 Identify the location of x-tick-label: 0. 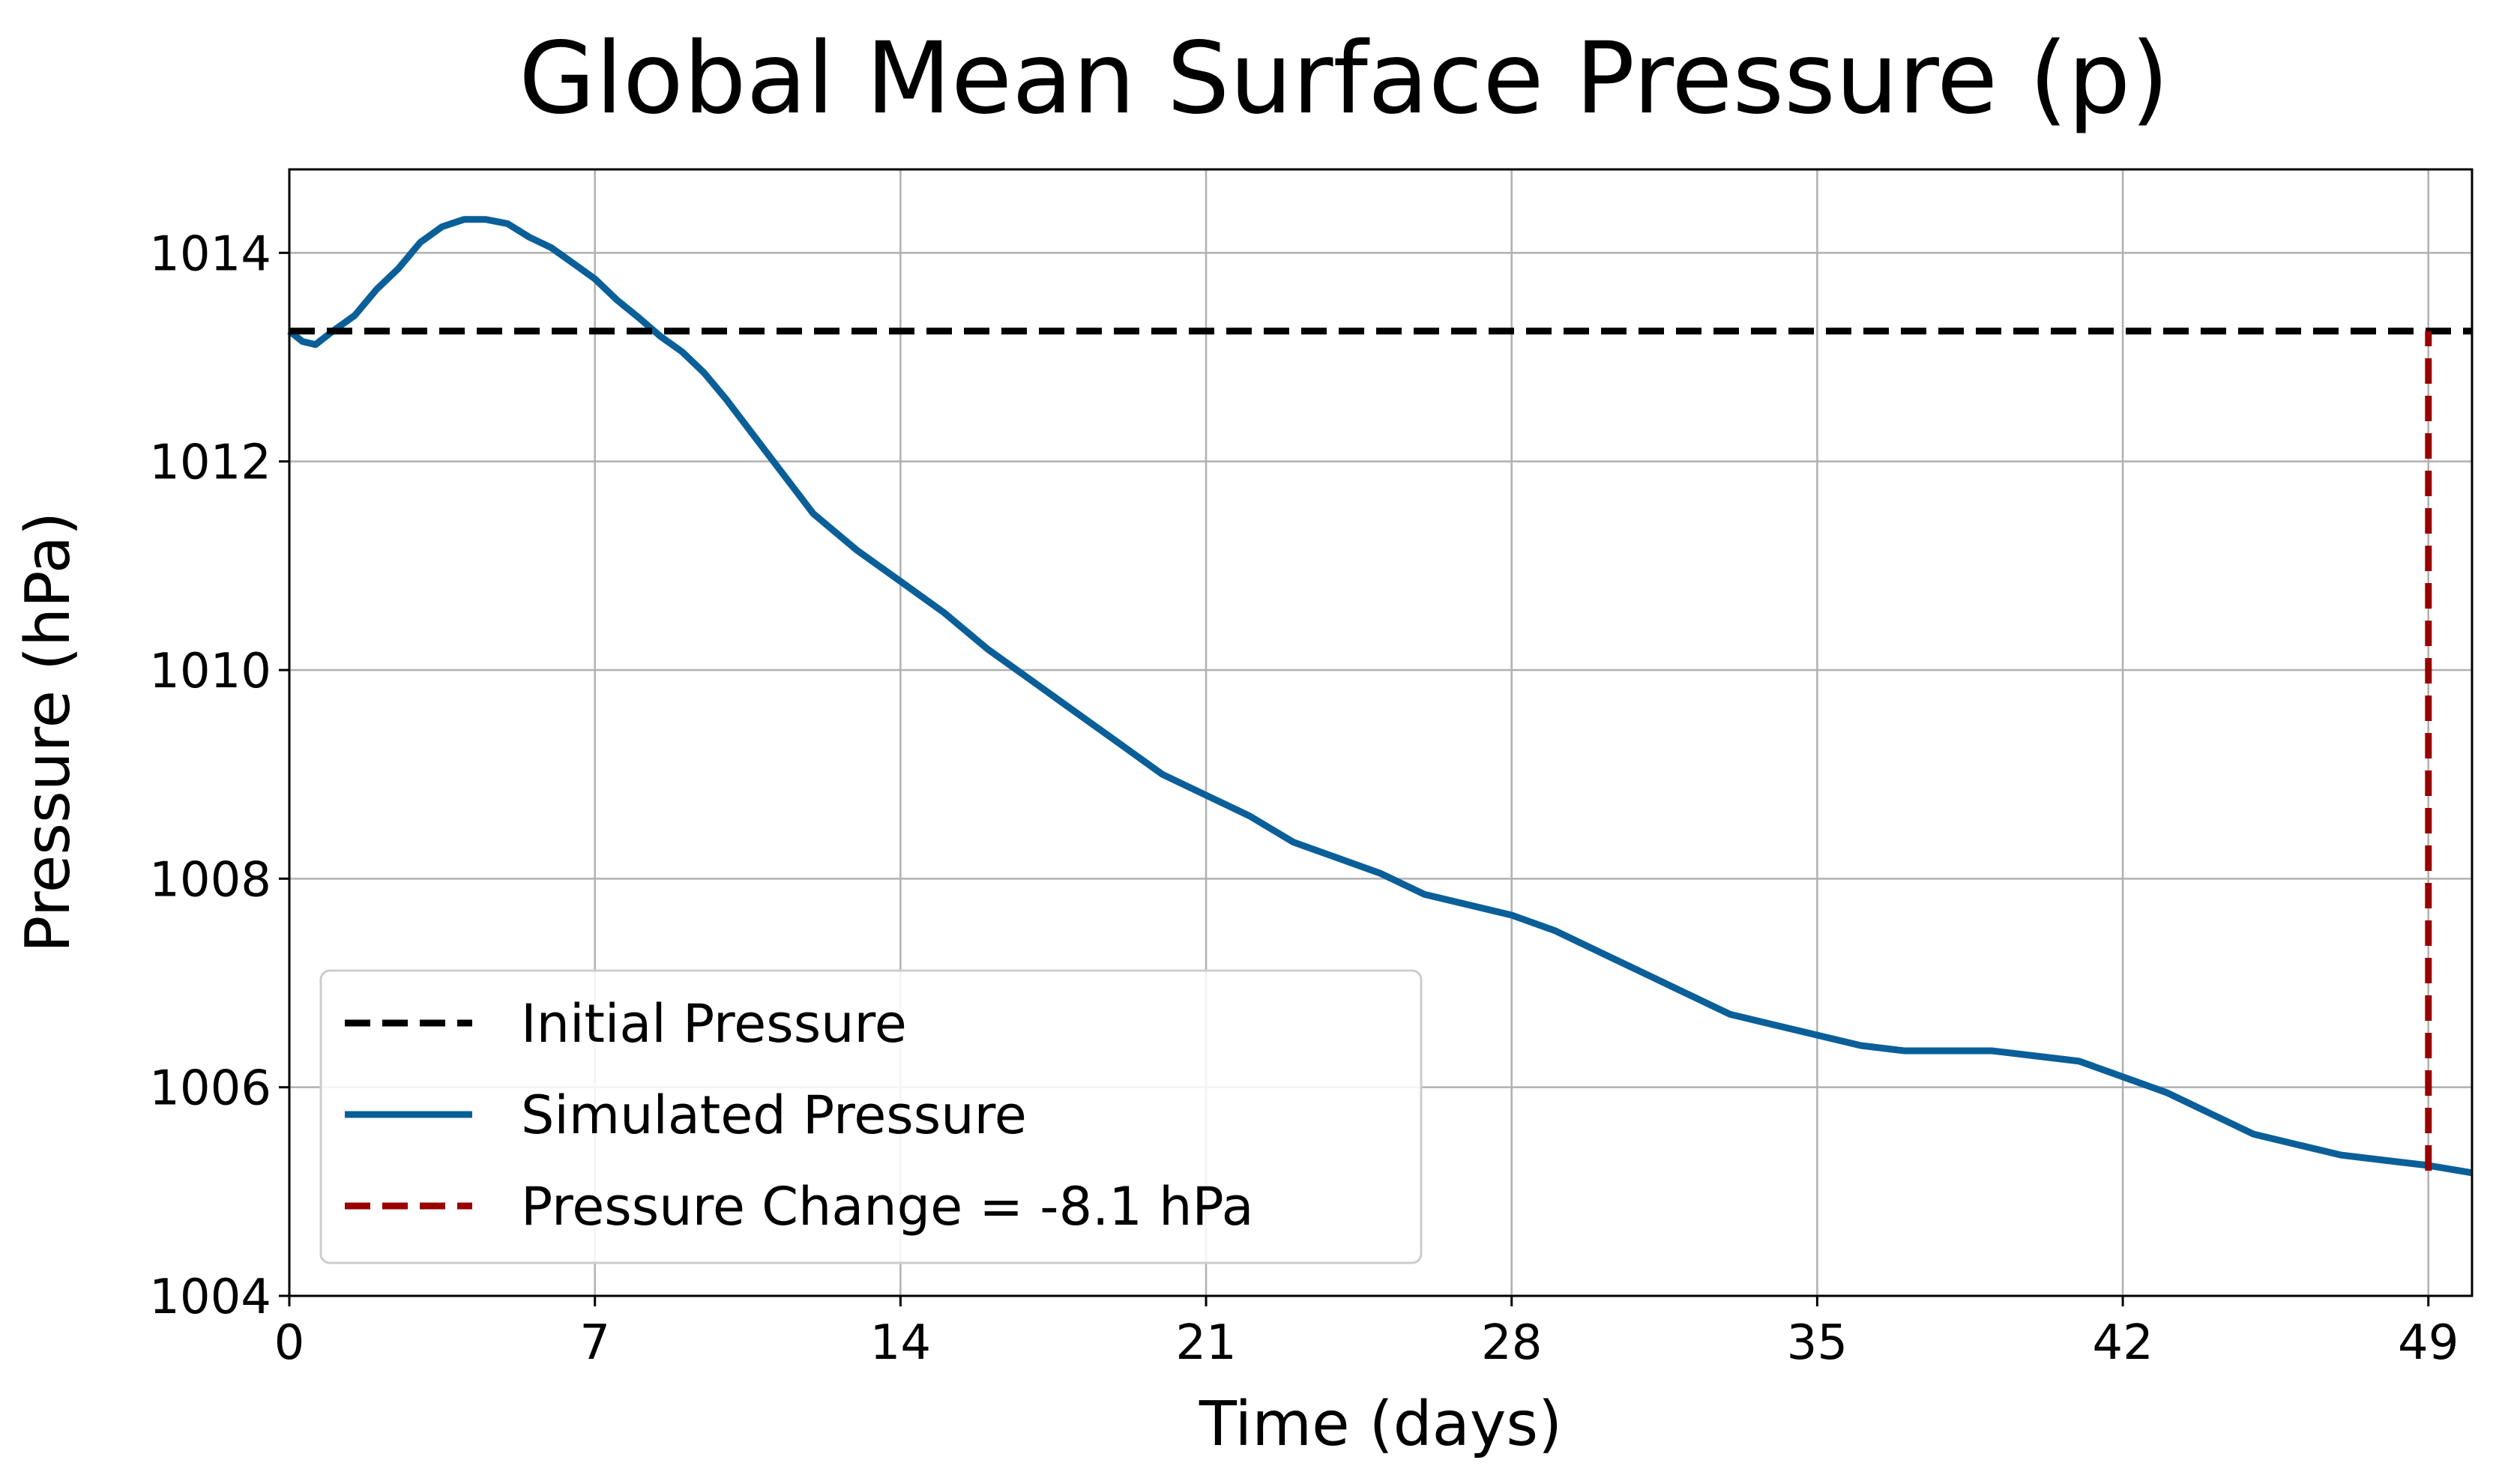
(289, 1343).